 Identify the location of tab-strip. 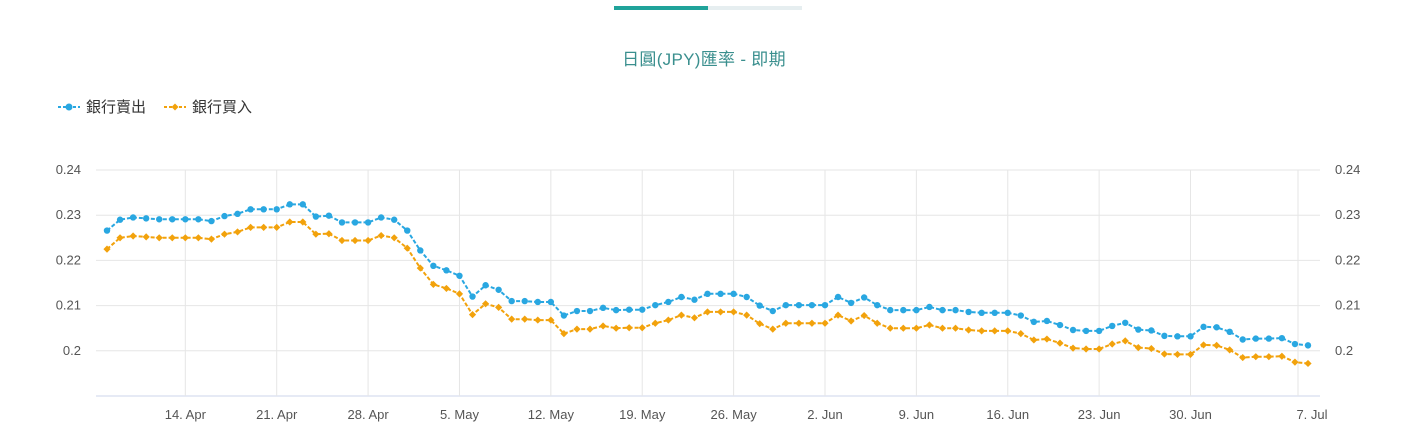
(708, 8).